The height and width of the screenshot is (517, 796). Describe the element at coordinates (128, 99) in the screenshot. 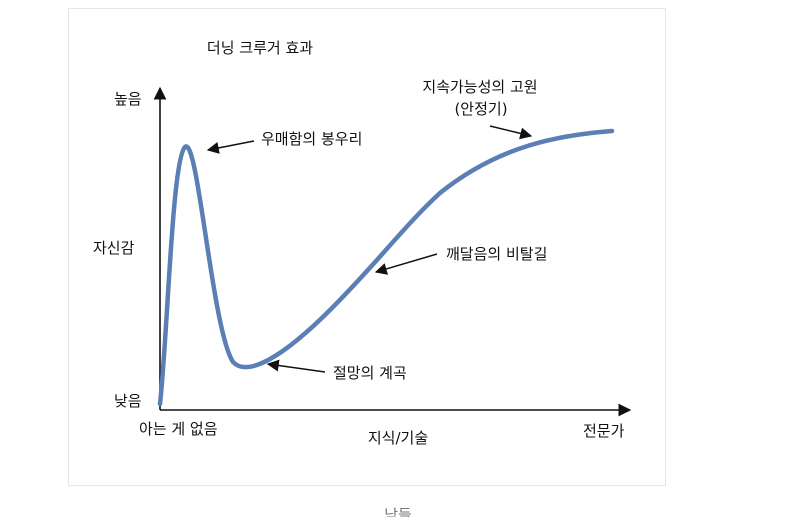

I see `y-axis-high-label: 높음` at that location.